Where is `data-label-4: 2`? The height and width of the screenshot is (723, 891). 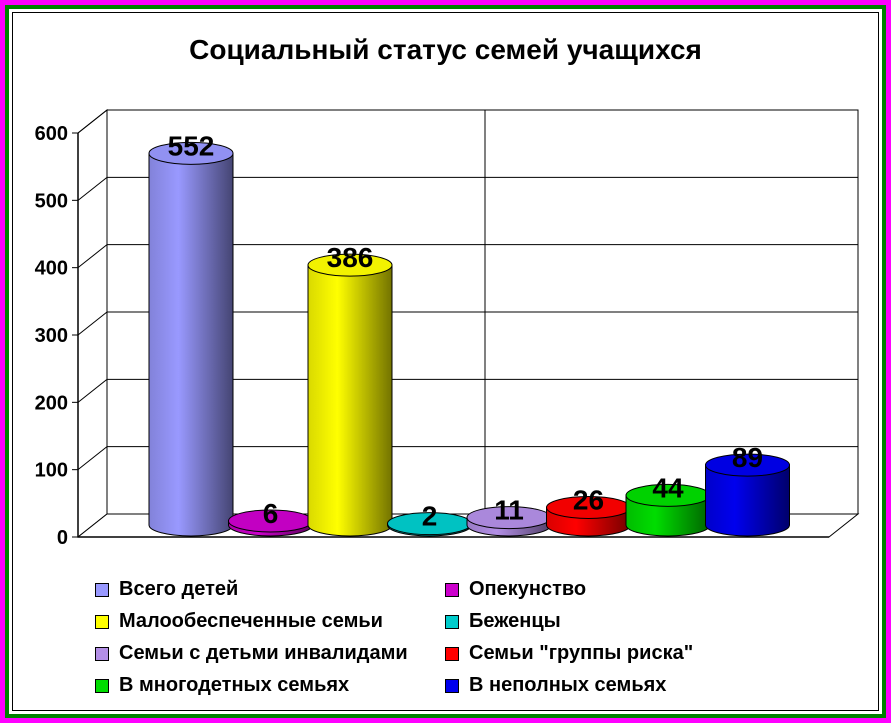 data-label-4: 2 is located at coordinates (430, 516).